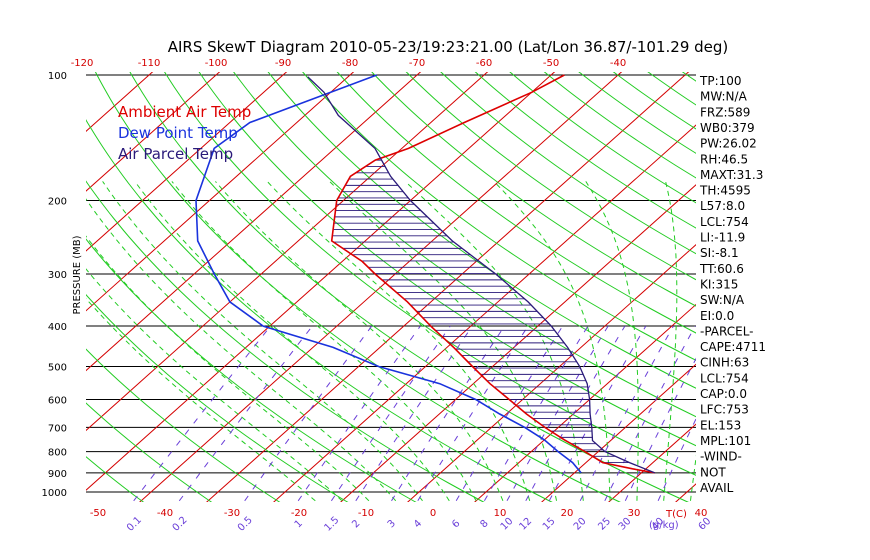 Image resolution: width=870 pixels, height=560 pixels. I want to click on index-entry: SI:-8.1, so click(719, 253).